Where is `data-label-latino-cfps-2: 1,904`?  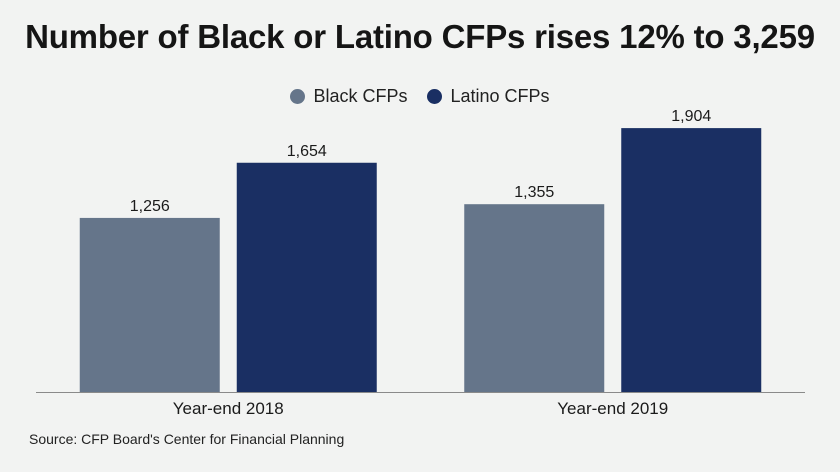
data-label-latino-cfps-2: 1,904 is located at coordinates (691, 116).